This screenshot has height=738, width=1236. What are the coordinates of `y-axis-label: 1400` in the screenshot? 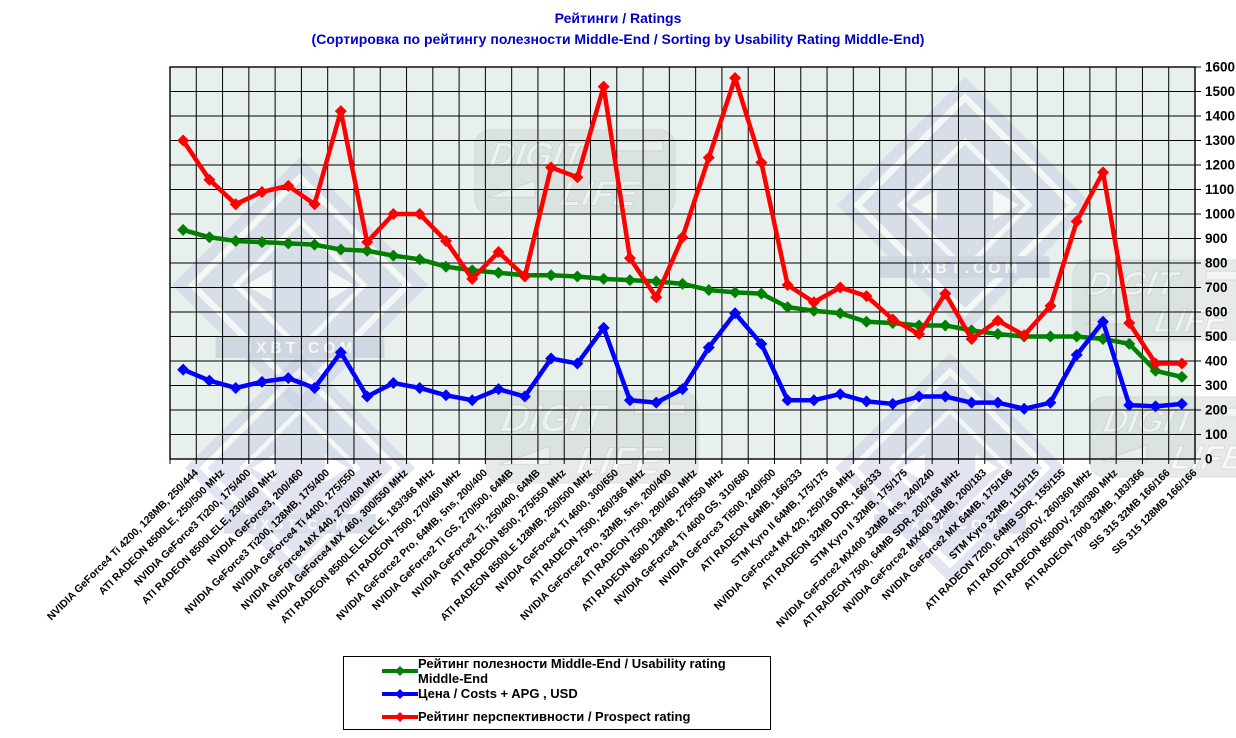 It's located at (1220, 116).